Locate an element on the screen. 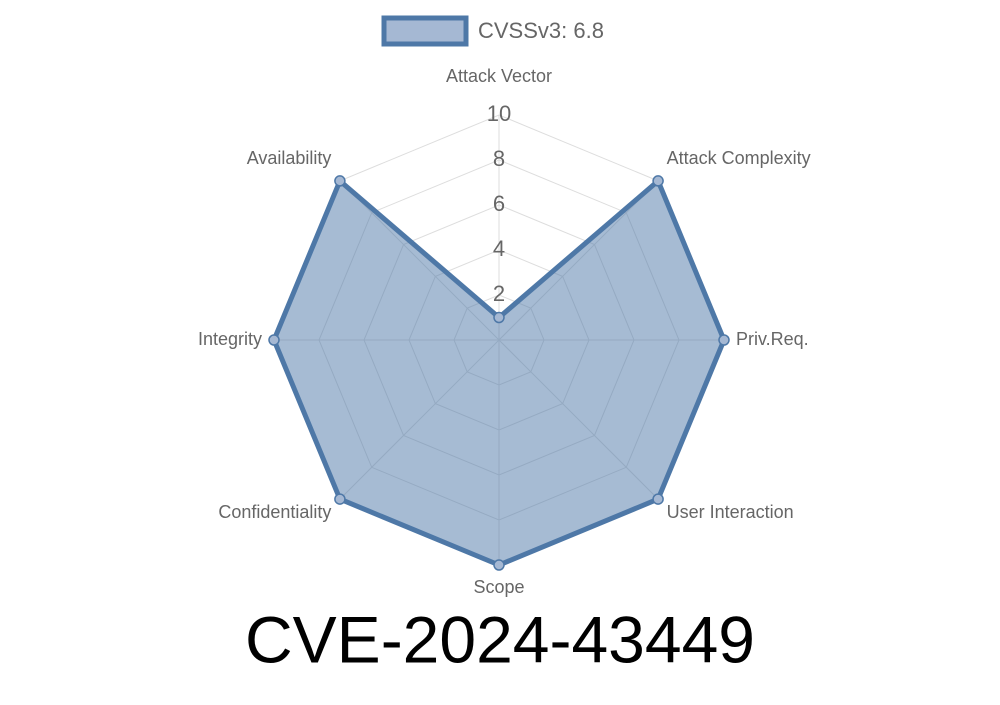 The width and height of the screenshot is (1000, 705). tick-label: 6 is located at coordinates (499, 203).